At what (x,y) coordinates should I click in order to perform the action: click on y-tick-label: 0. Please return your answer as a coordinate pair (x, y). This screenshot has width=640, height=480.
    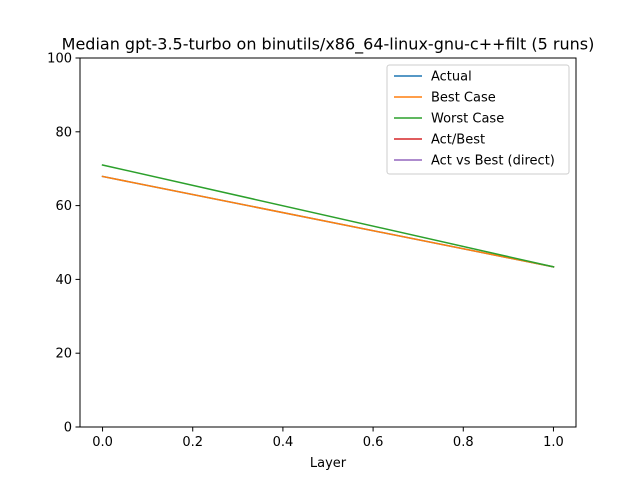
    Looking at the image, I should click on (68, 428).